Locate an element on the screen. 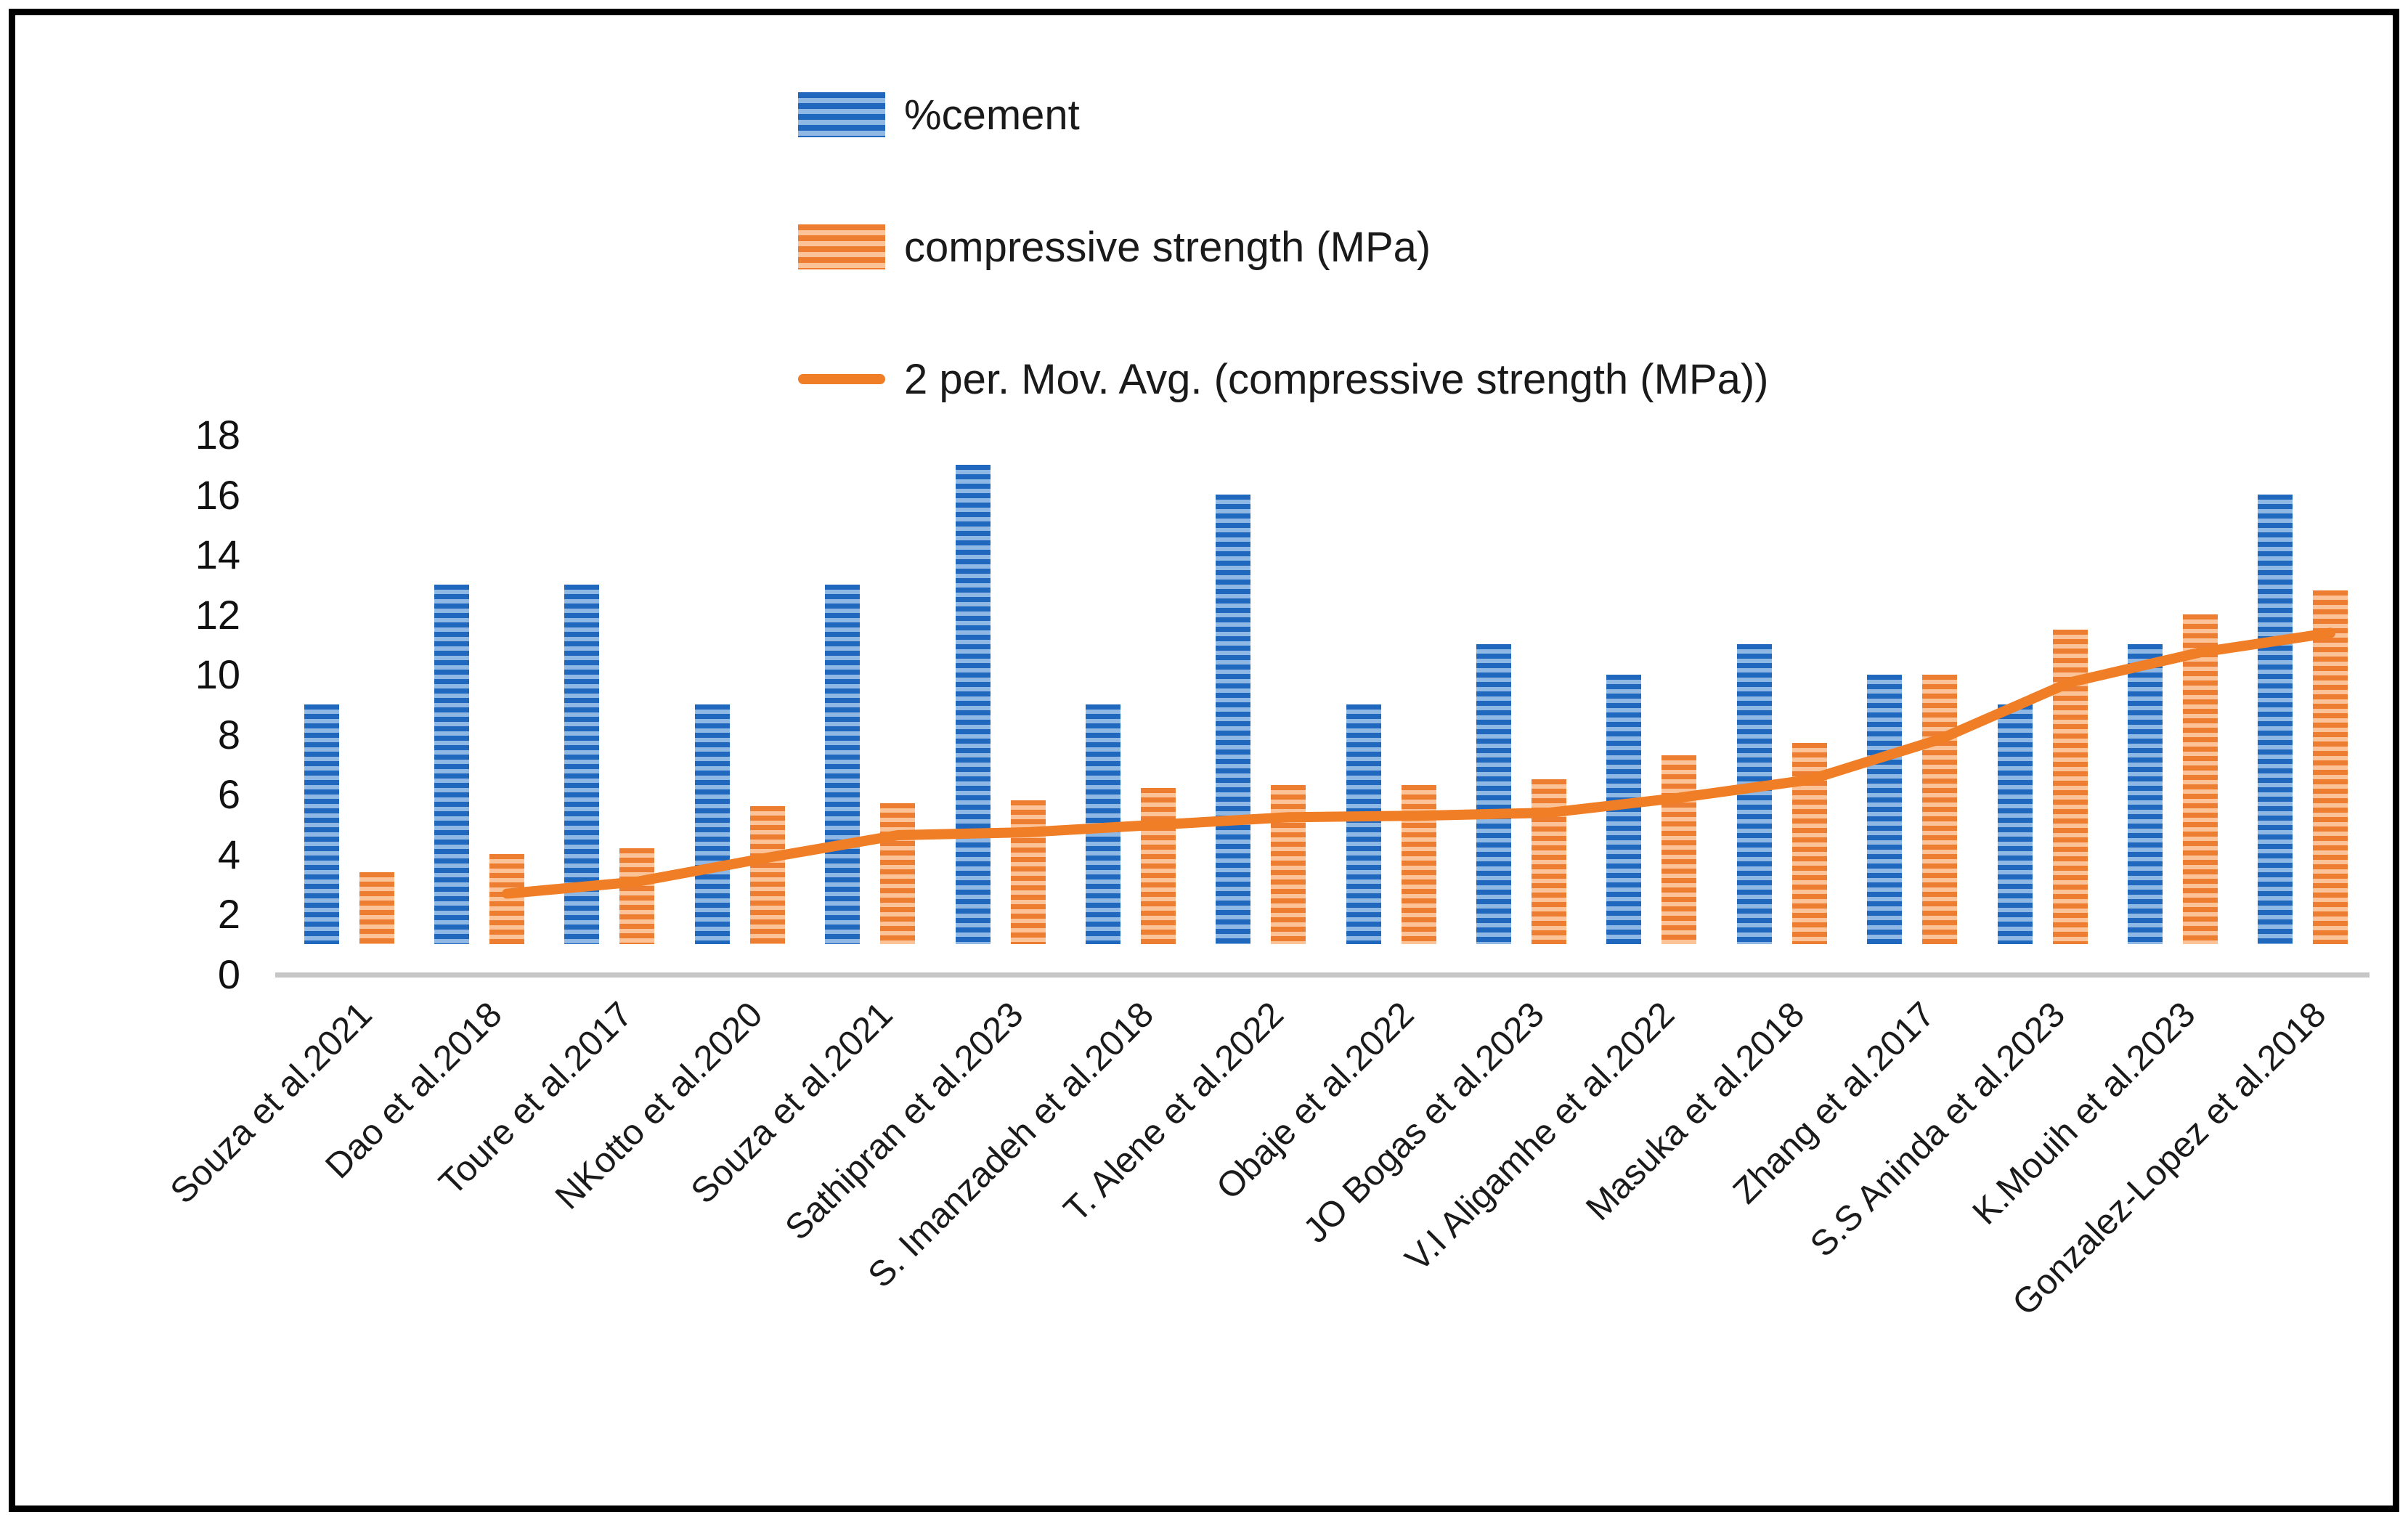 This screenshot has width=2408, height=1536. y-axis-tick-label: 2 is located at coordinates (229, 915).